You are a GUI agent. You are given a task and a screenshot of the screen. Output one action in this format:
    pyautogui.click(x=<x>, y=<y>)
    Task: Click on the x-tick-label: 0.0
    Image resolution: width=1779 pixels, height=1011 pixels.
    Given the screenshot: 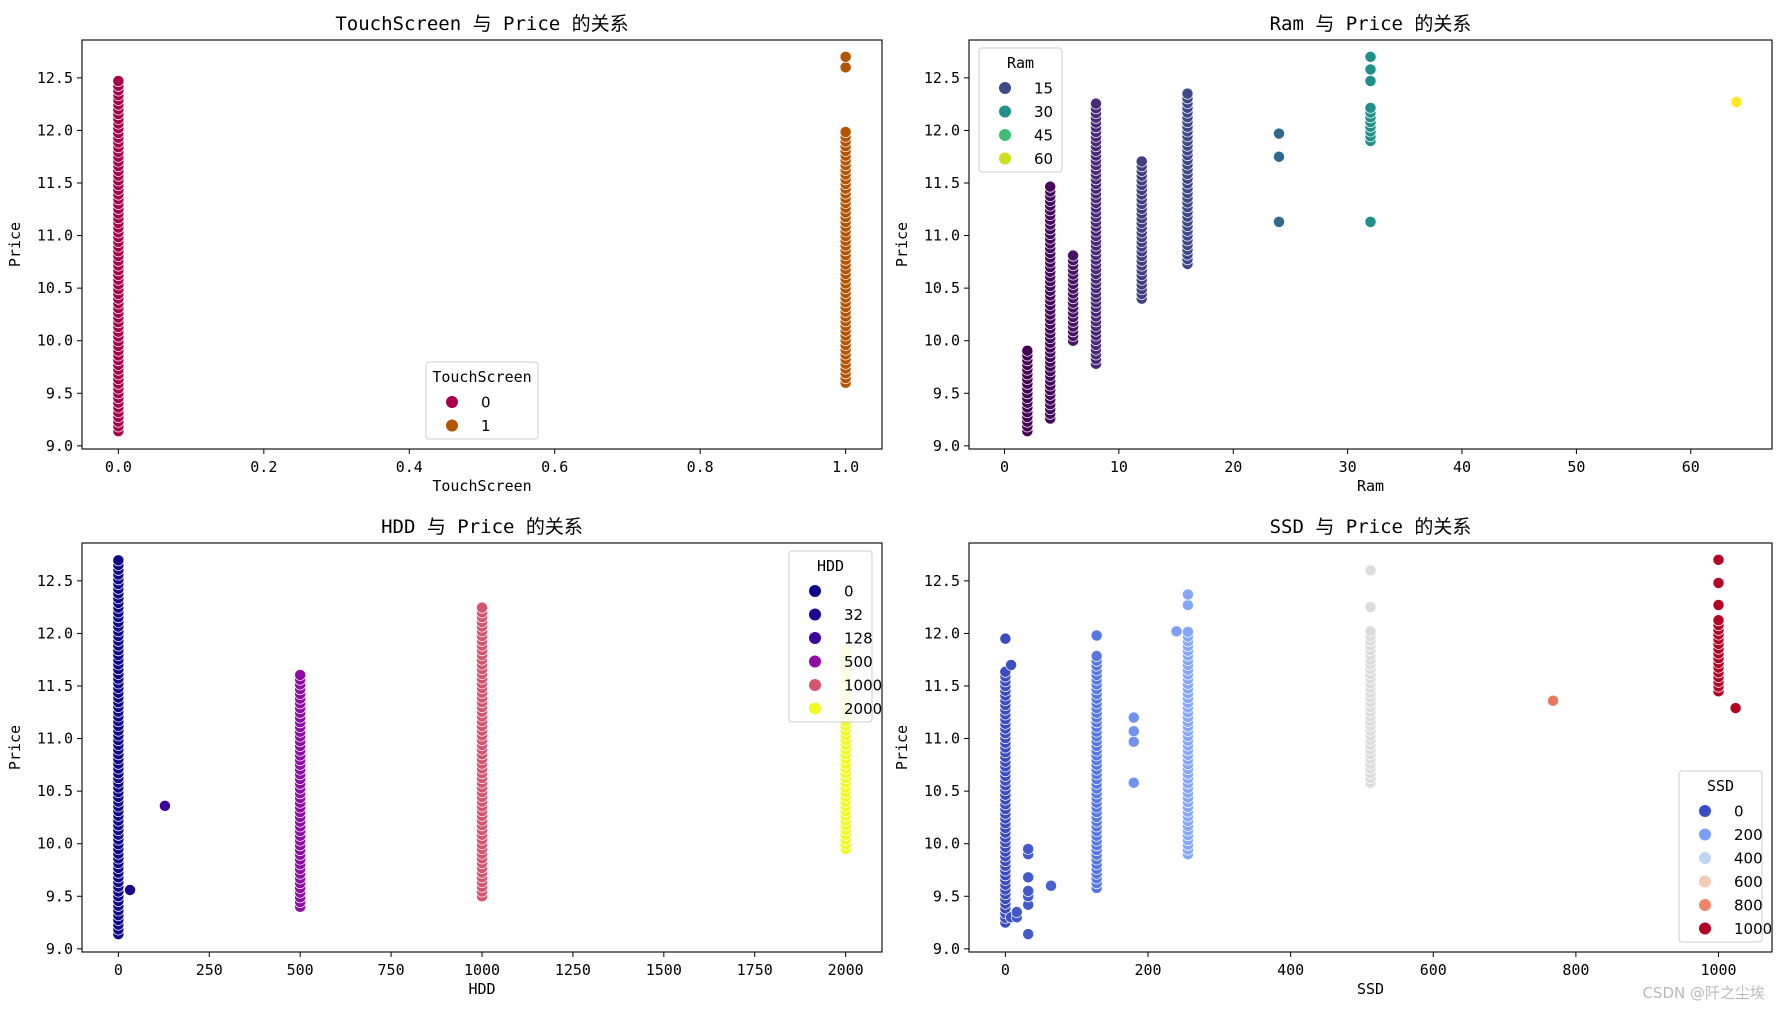 What is the action you would take?
    pyautogui.click(x=118, y=467)
    